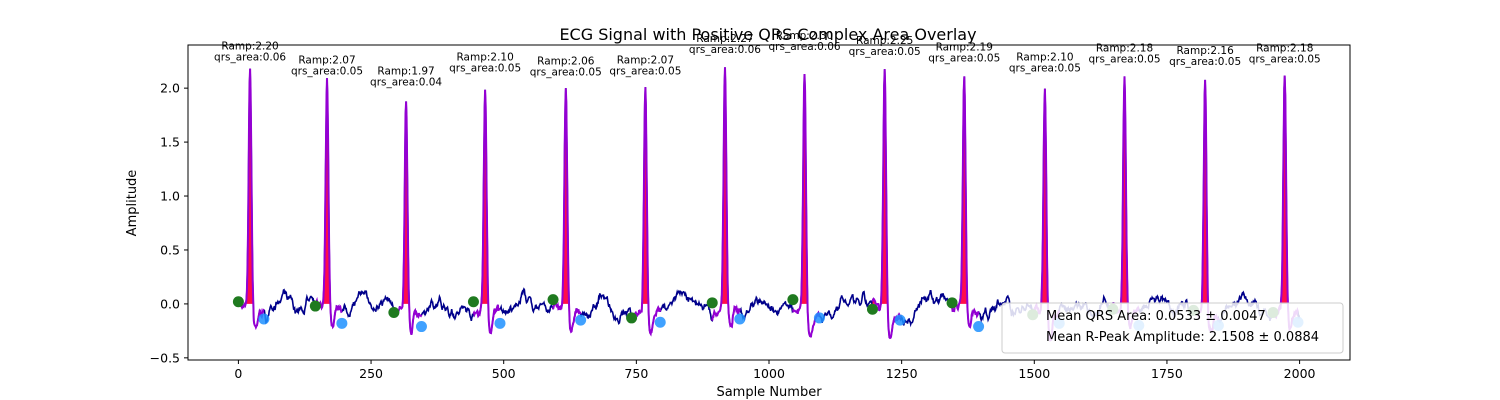 The width and height of the screenshot is (1500, 400). What do you see at coordinates (636, 373) in the screenshot?
I see `x-tick-label: 750` at bounding box center [636, 373].